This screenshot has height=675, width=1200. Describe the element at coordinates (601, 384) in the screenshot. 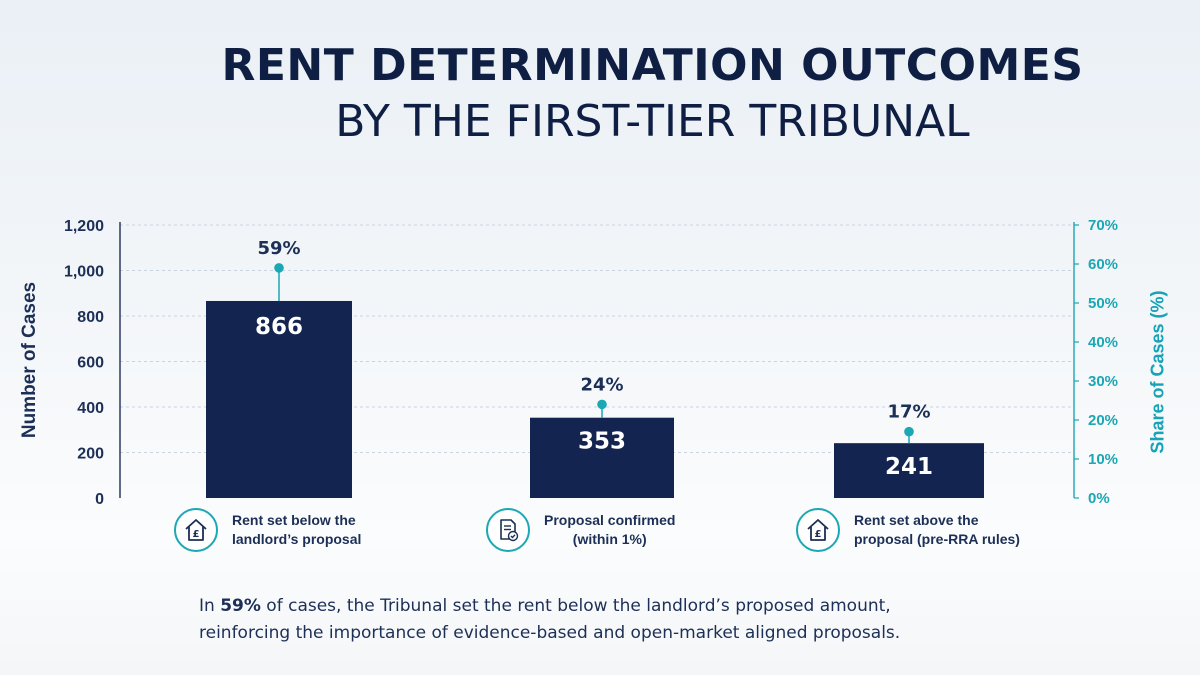

I see `share-label: 24%` at that location.